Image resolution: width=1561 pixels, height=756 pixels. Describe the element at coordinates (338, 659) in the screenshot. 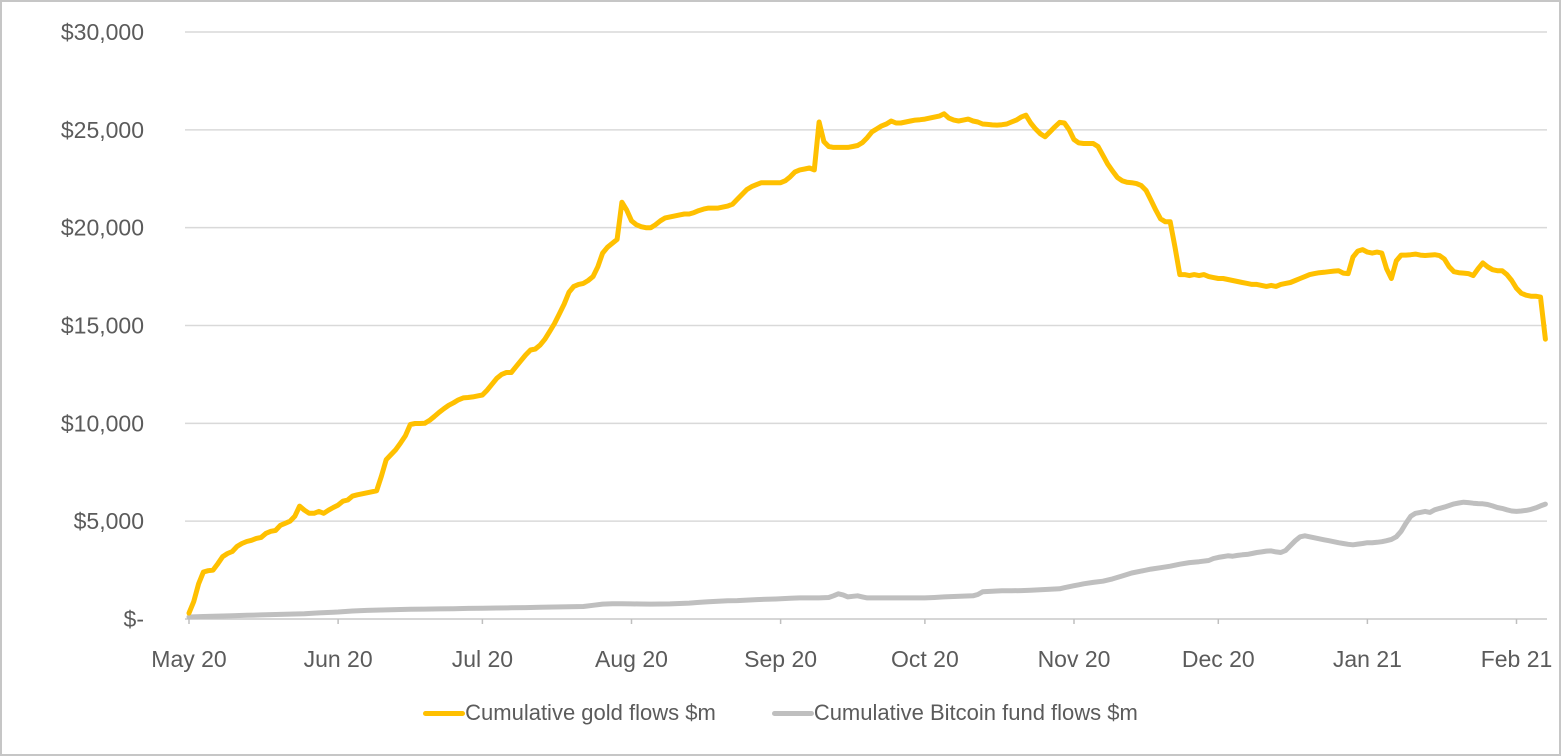

I see `x-axis-tick-label: Jun 20` at that location.